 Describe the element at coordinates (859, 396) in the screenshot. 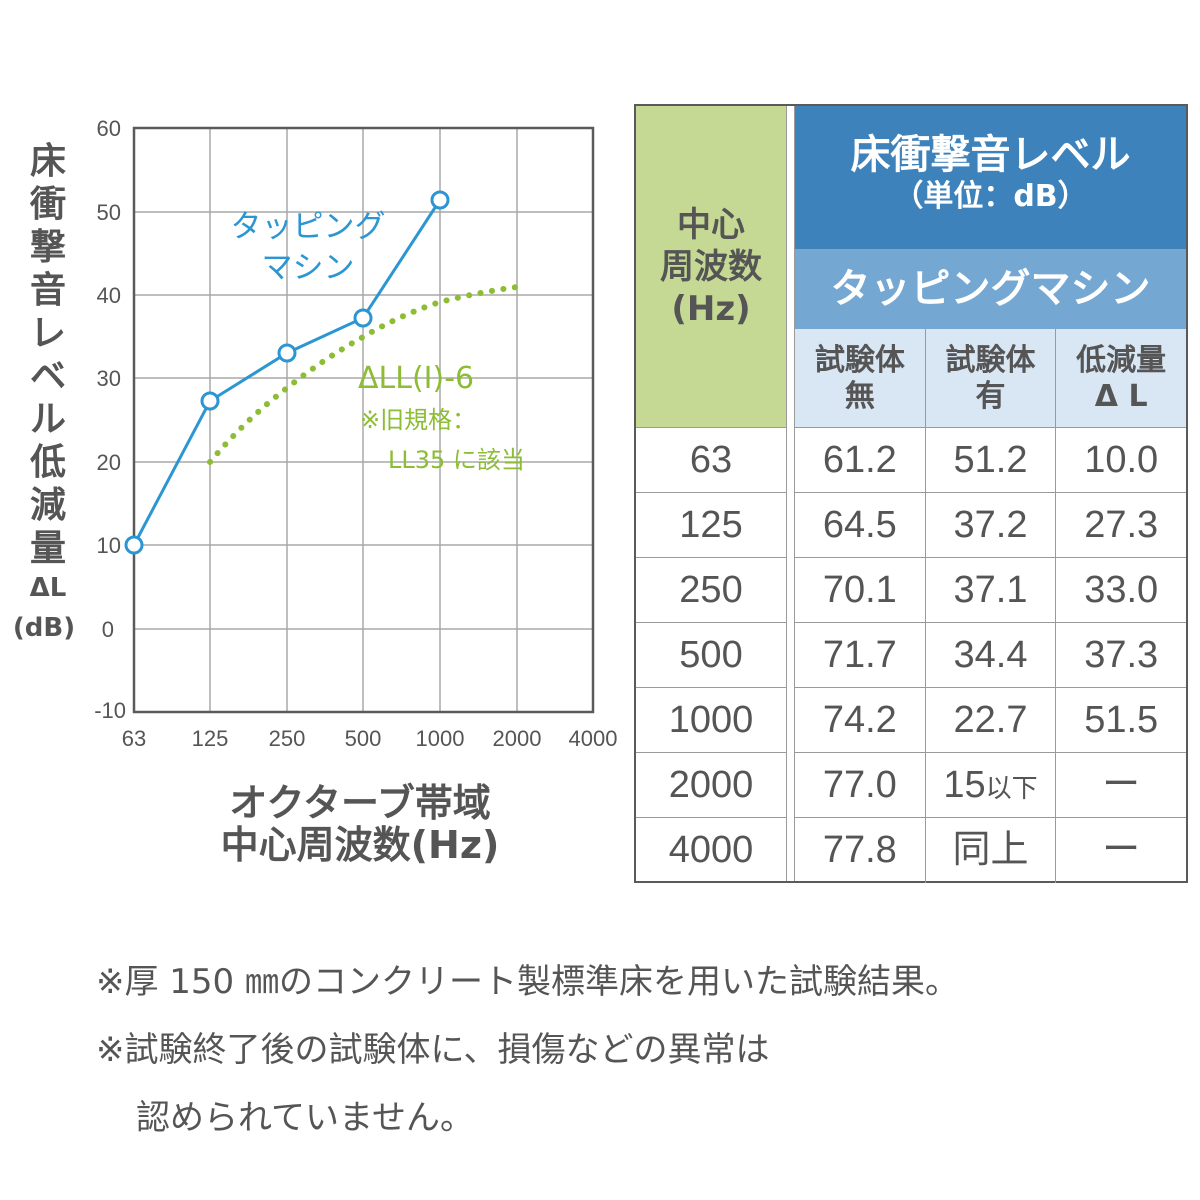

I see `column-header-line2: 無` at that location.